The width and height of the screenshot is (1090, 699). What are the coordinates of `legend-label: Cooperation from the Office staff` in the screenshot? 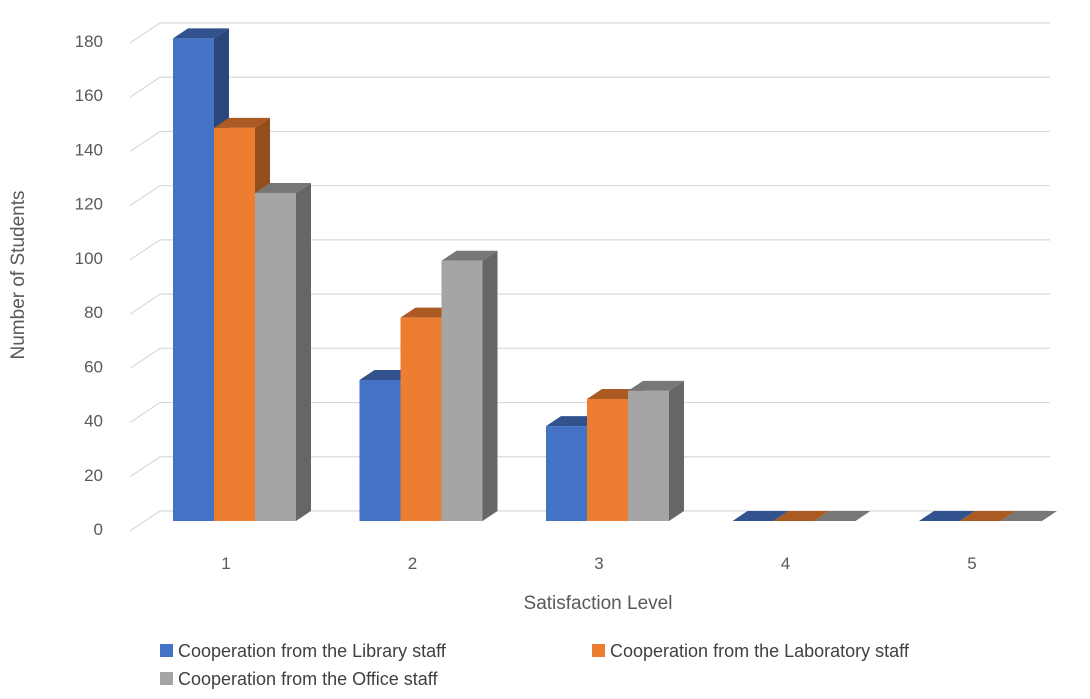 It's located at (308, 679).